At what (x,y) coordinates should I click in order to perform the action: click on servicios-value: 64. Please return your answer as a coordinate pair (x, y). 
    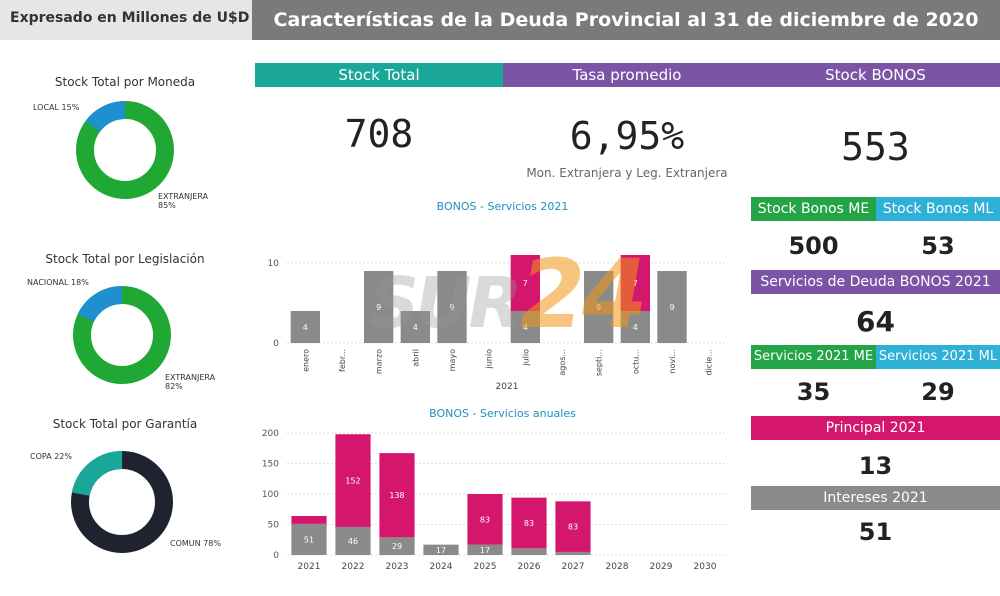
    Looking at the image, I should click on (875, 321).